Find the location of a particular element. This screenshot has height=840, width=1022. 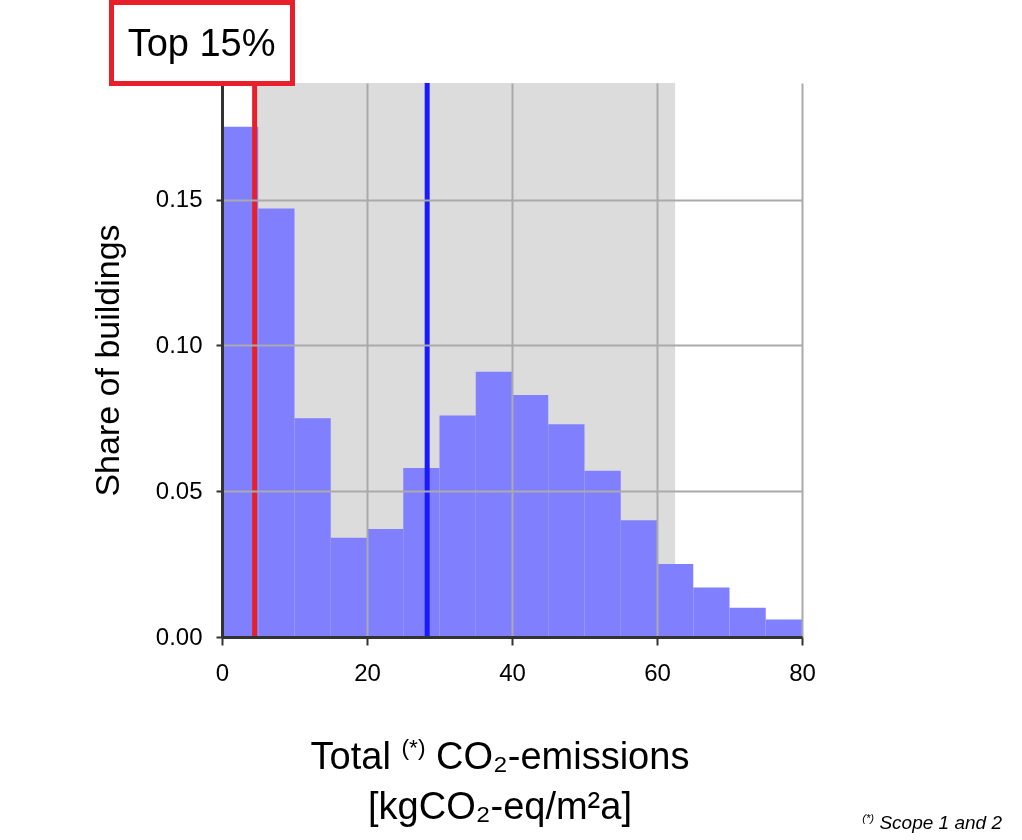

x-tick-label: 20 is located at coordinates (367, 672).